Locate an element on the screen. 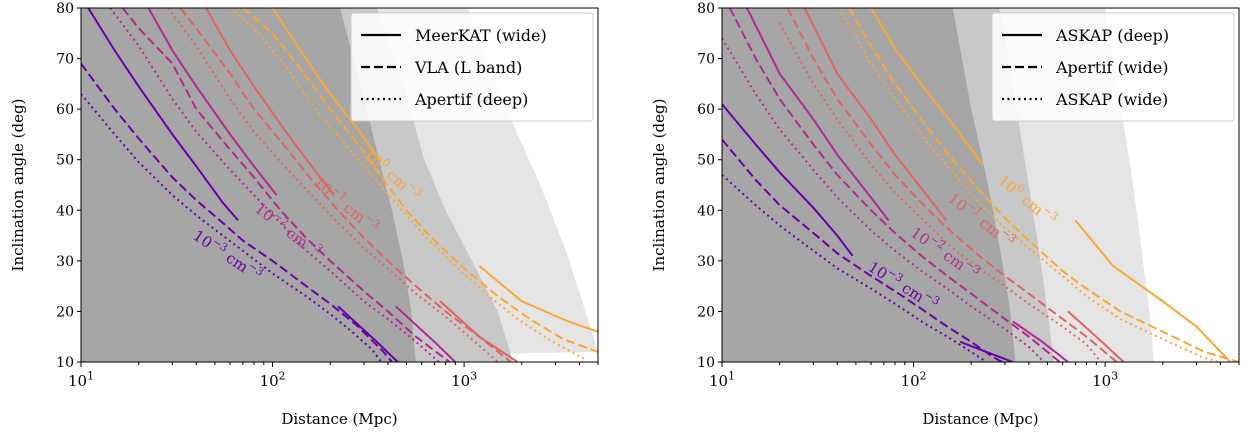  legend-label: Apertif (wide) is located at coordinates (1111, 67).